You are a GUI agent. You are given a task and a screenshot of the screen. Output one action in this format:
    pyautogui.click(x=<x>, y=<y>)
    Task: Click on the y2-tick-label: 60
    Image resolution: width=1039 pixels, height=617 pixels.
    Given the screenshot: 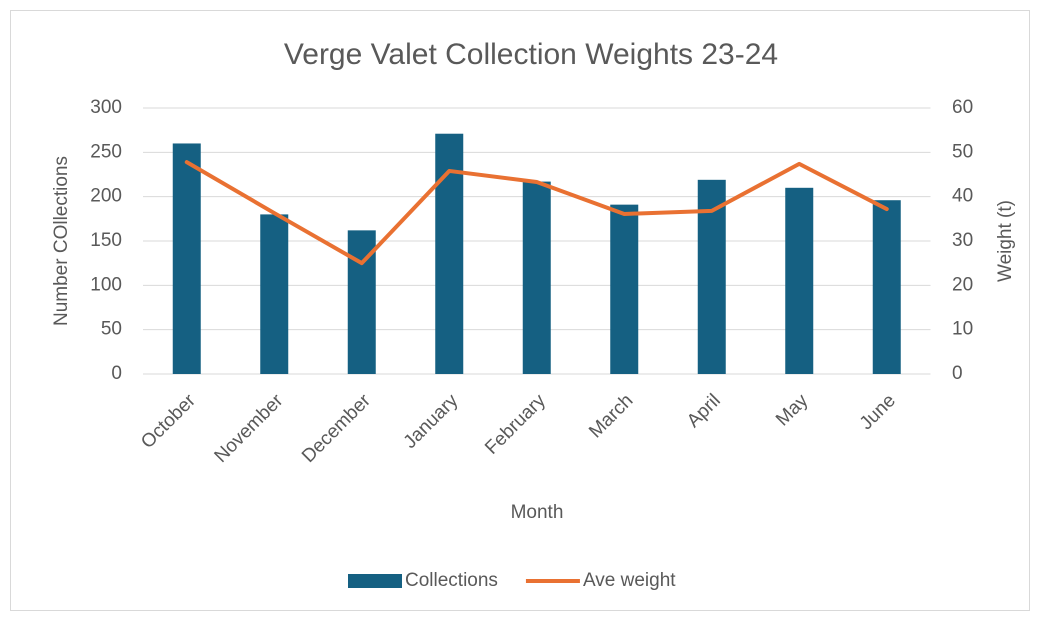 What is the action you would take?
    pyautogui.click(x=962, y=107)
    